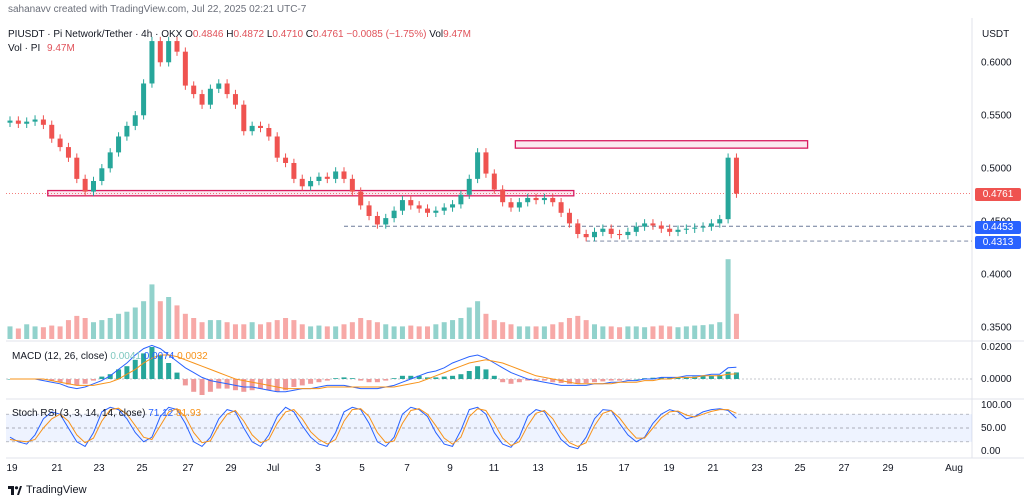  What do you see at coordinates (996, 379) in the screenshot?
I see `macd-tick-label: 0.0000` at bounding box center [996, 379].